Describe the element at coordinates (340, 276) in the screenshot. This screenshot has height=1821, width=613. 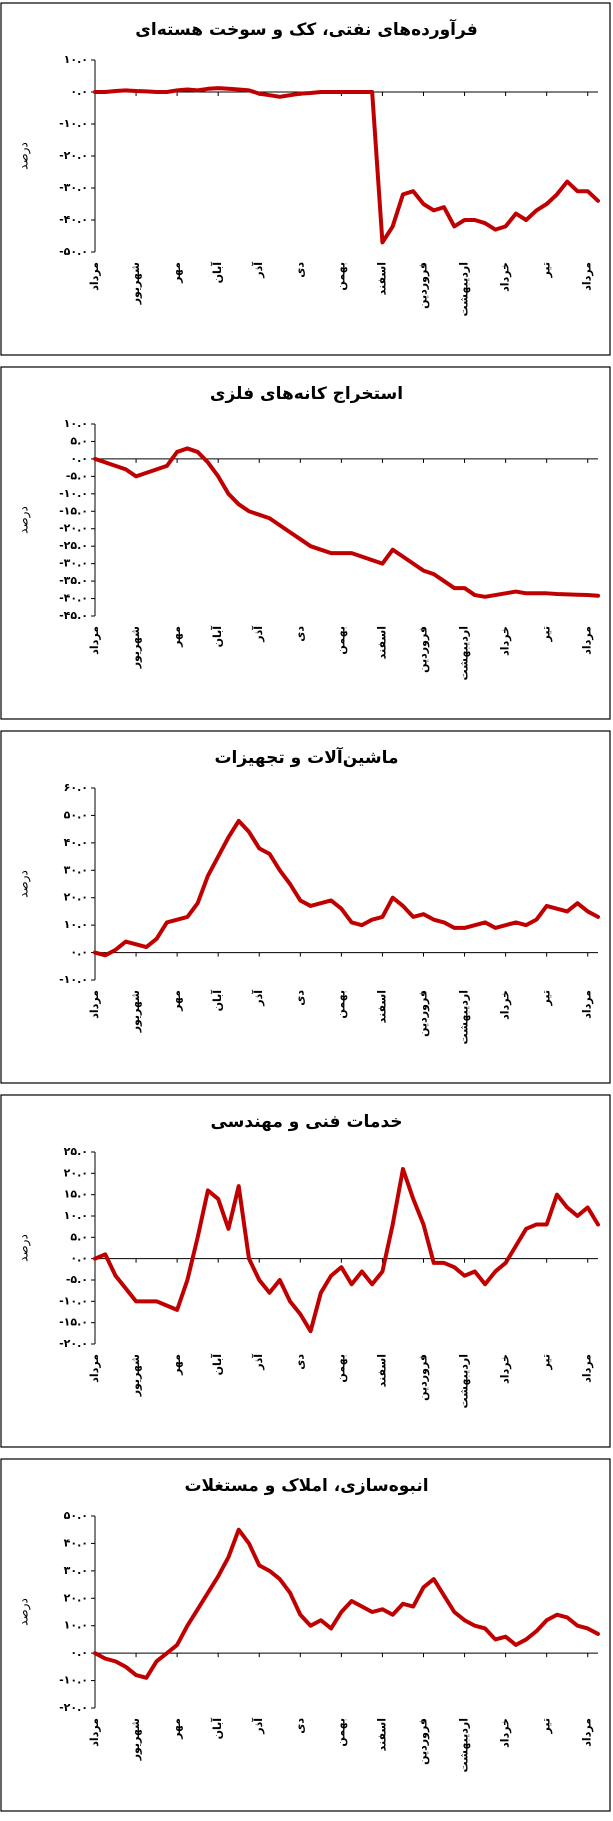
I see `x-tick-label: بهمن` at that location.